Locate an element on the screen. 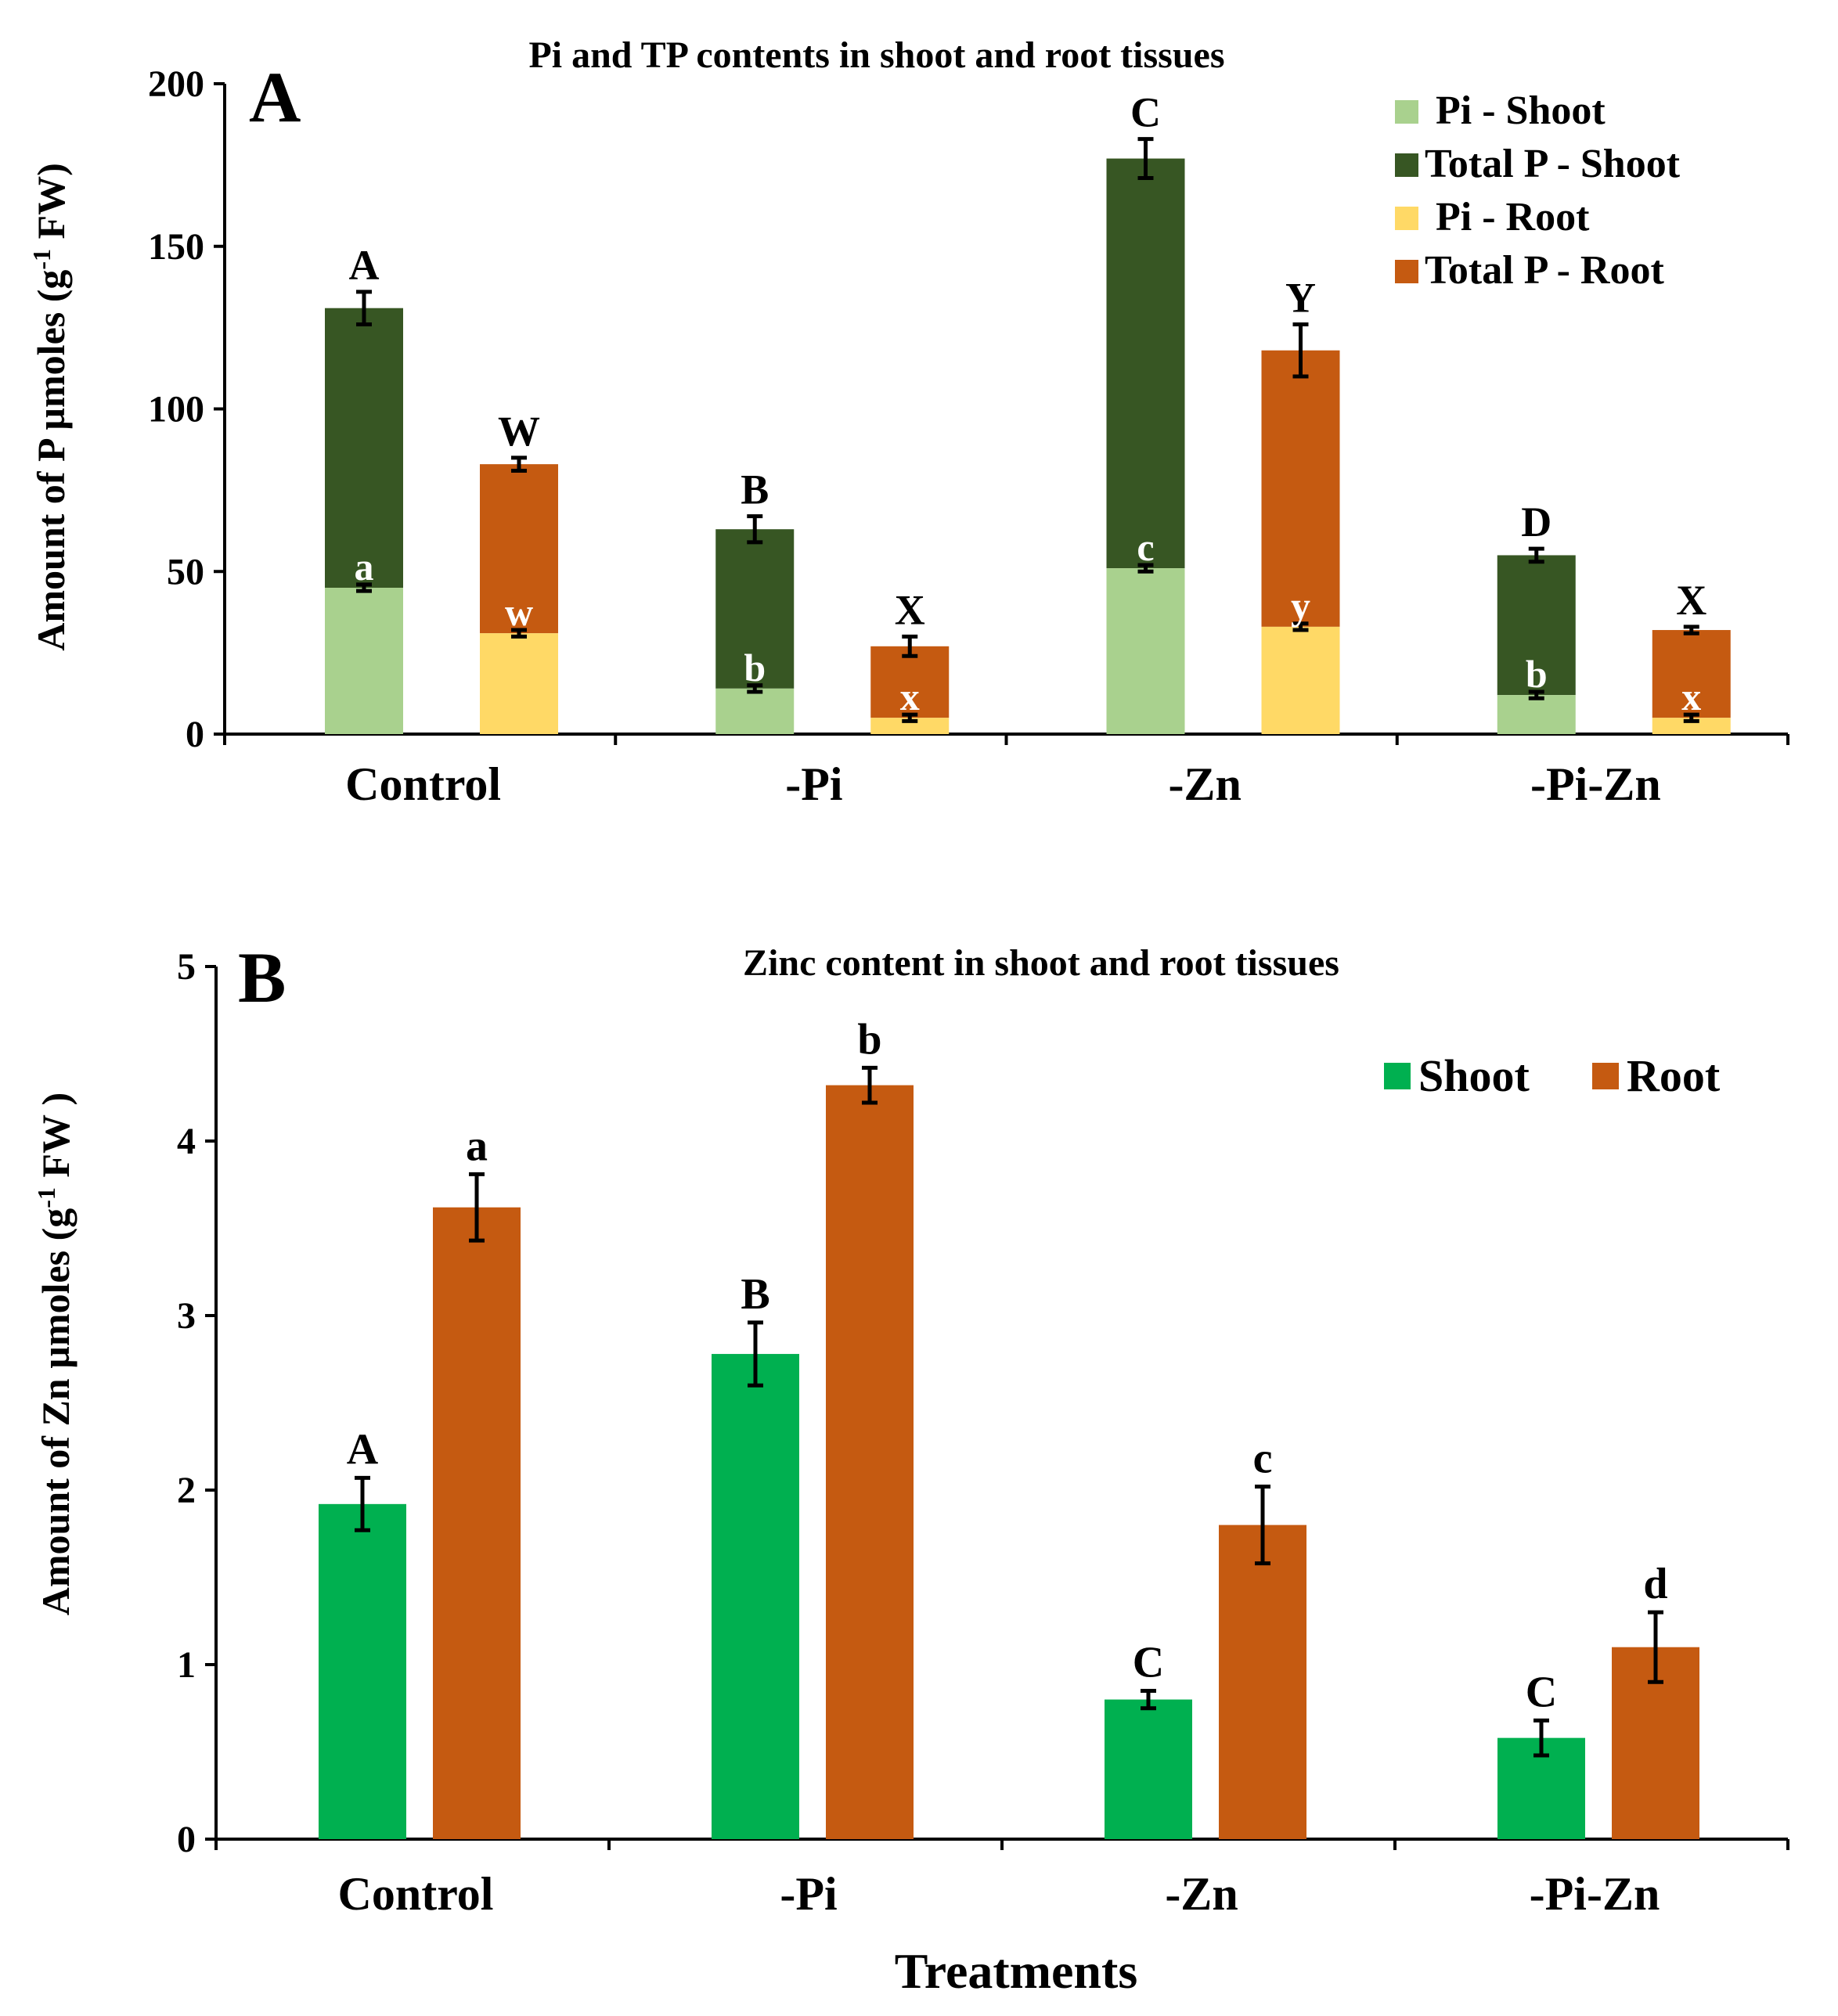  y-tick-label: 1 is located at coordinates (186, 1665).